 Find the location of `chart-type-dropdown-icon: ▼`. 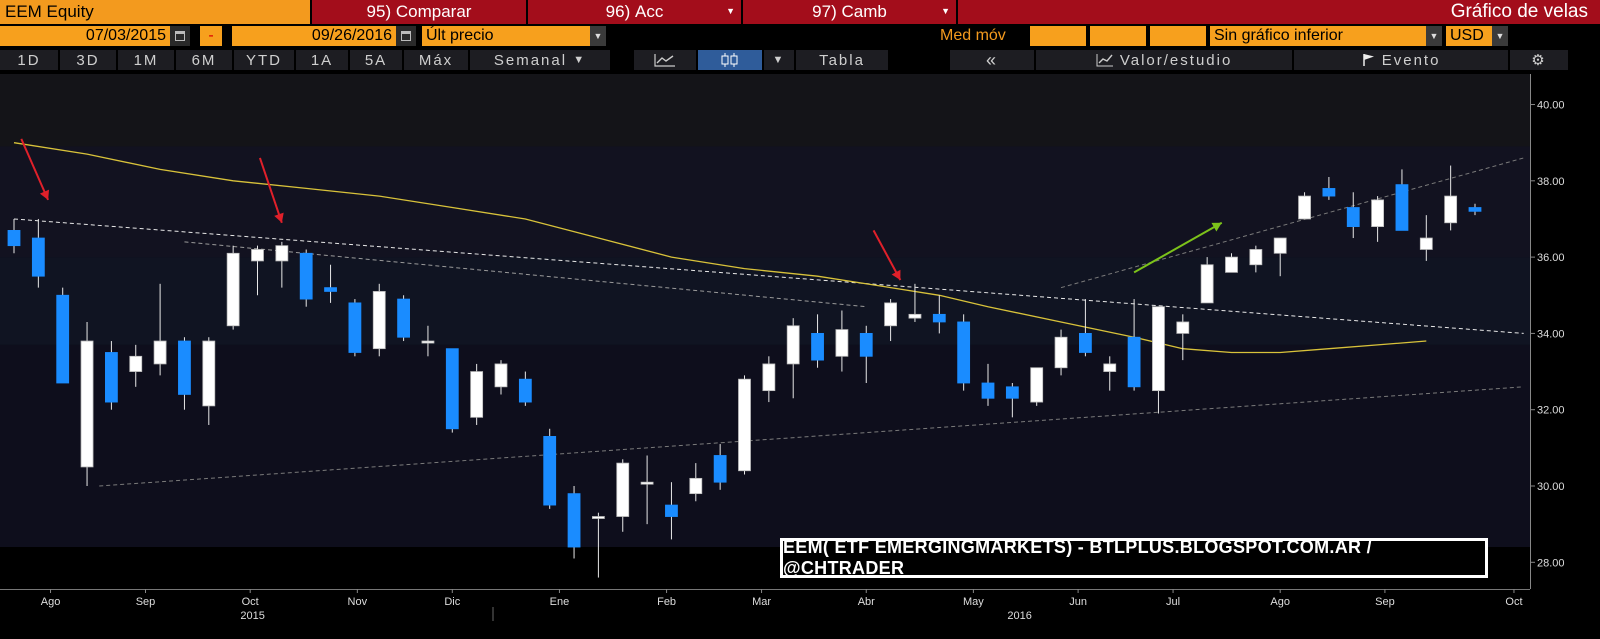

chart-type-dropdown-icon: ▼ is located at coordinates (779, 60).